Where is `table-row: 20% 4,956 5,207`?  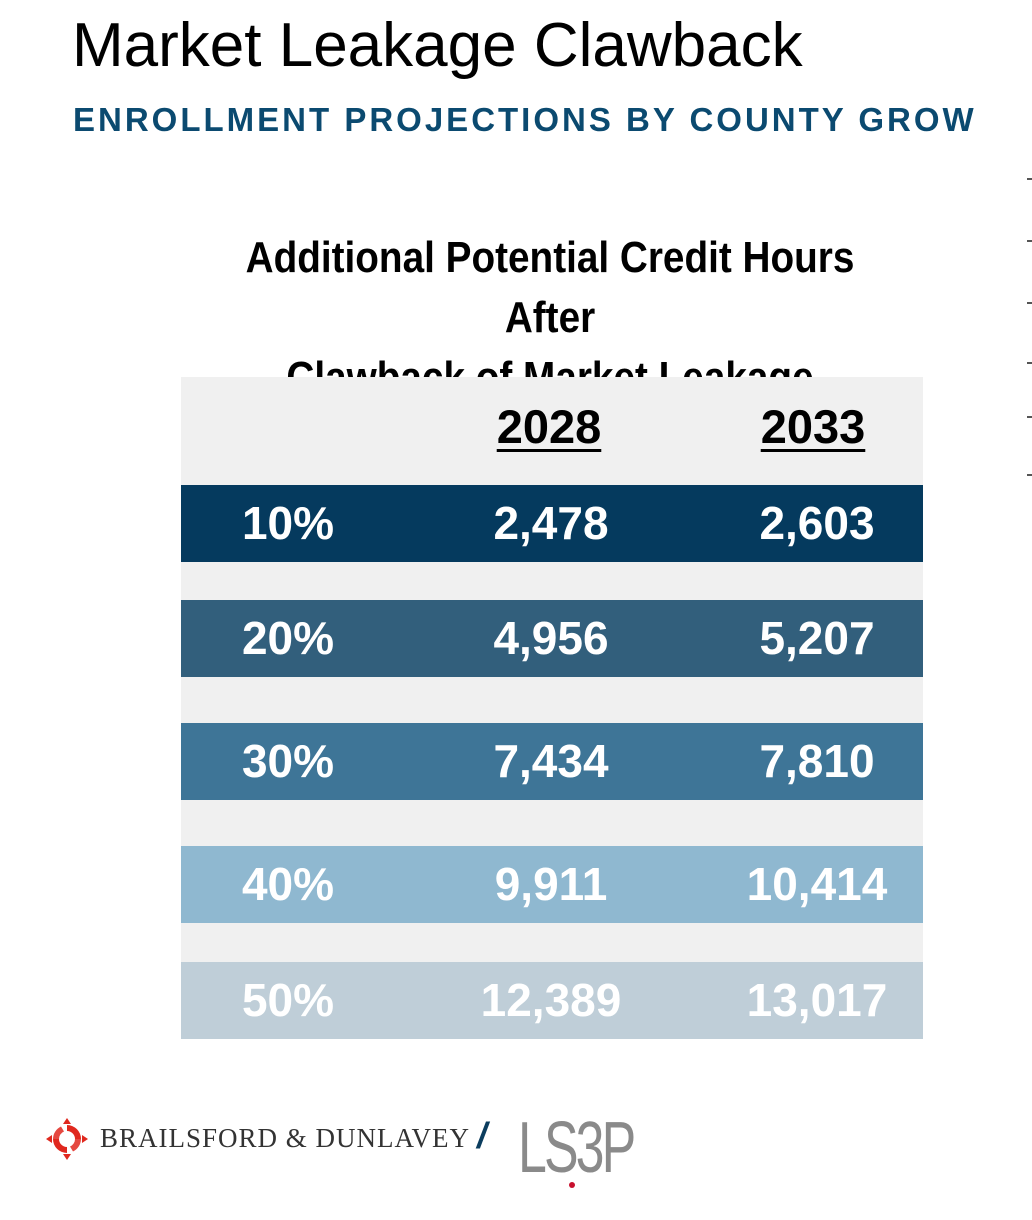
table-row: 20% 4,956 5,207 is located at coordinates (552, 638).